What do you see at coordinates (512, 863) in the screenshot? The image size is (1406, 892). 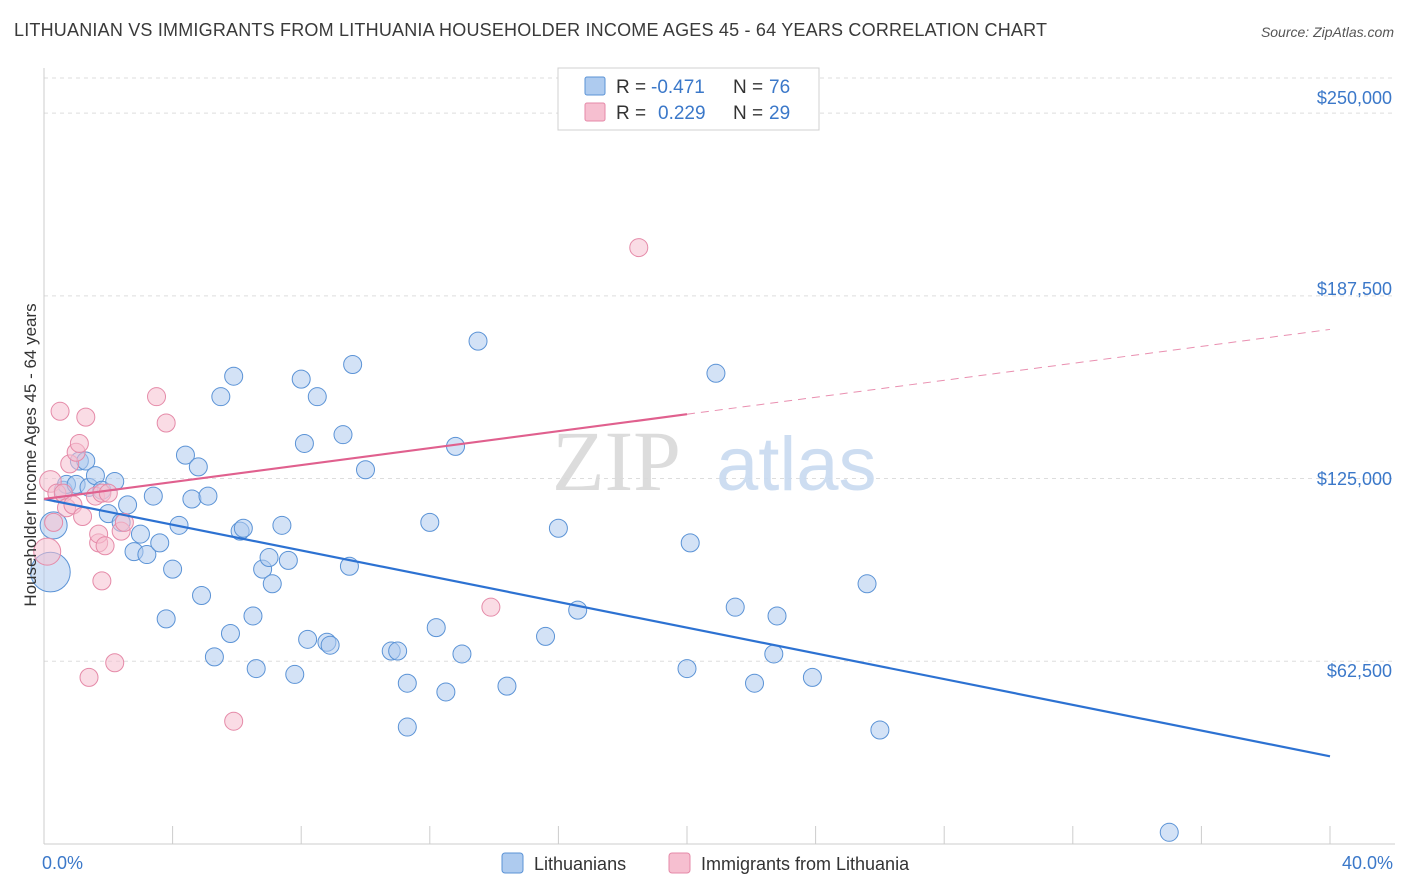 I see `series-swatch-lithuanians` at bounding box center [512, 863].